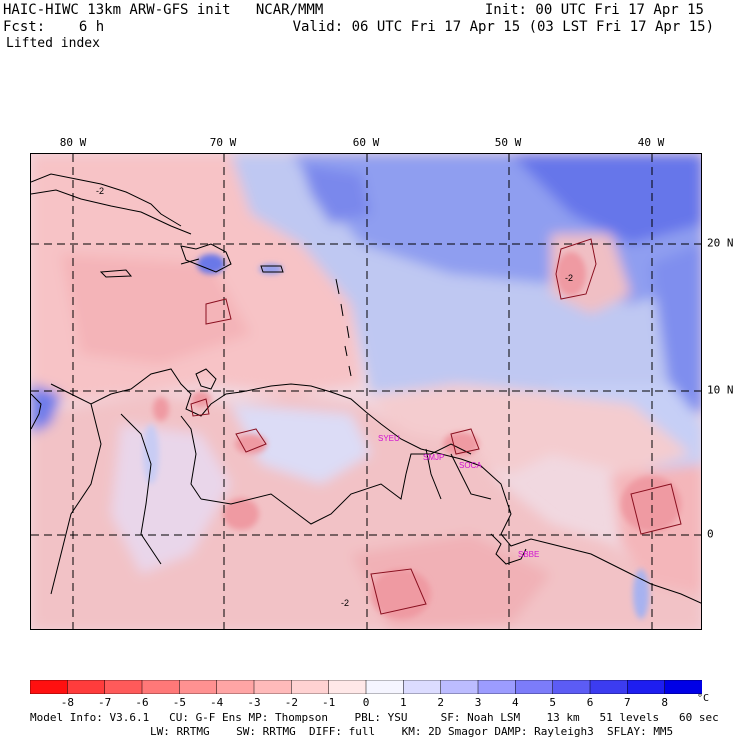 Image resolution: width=740 pixels, height=740 pixels. I want to click on lon-label-60w: 60 W, so click(366, 142).